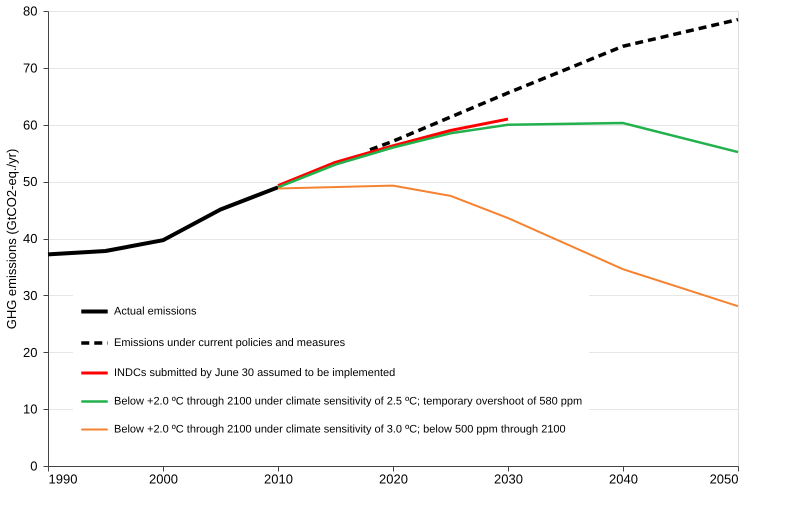 The image size is (800, 512). I want to click on y-axis-title: GHG emissions (GtCO2-eq./yr), so click(12, 239).